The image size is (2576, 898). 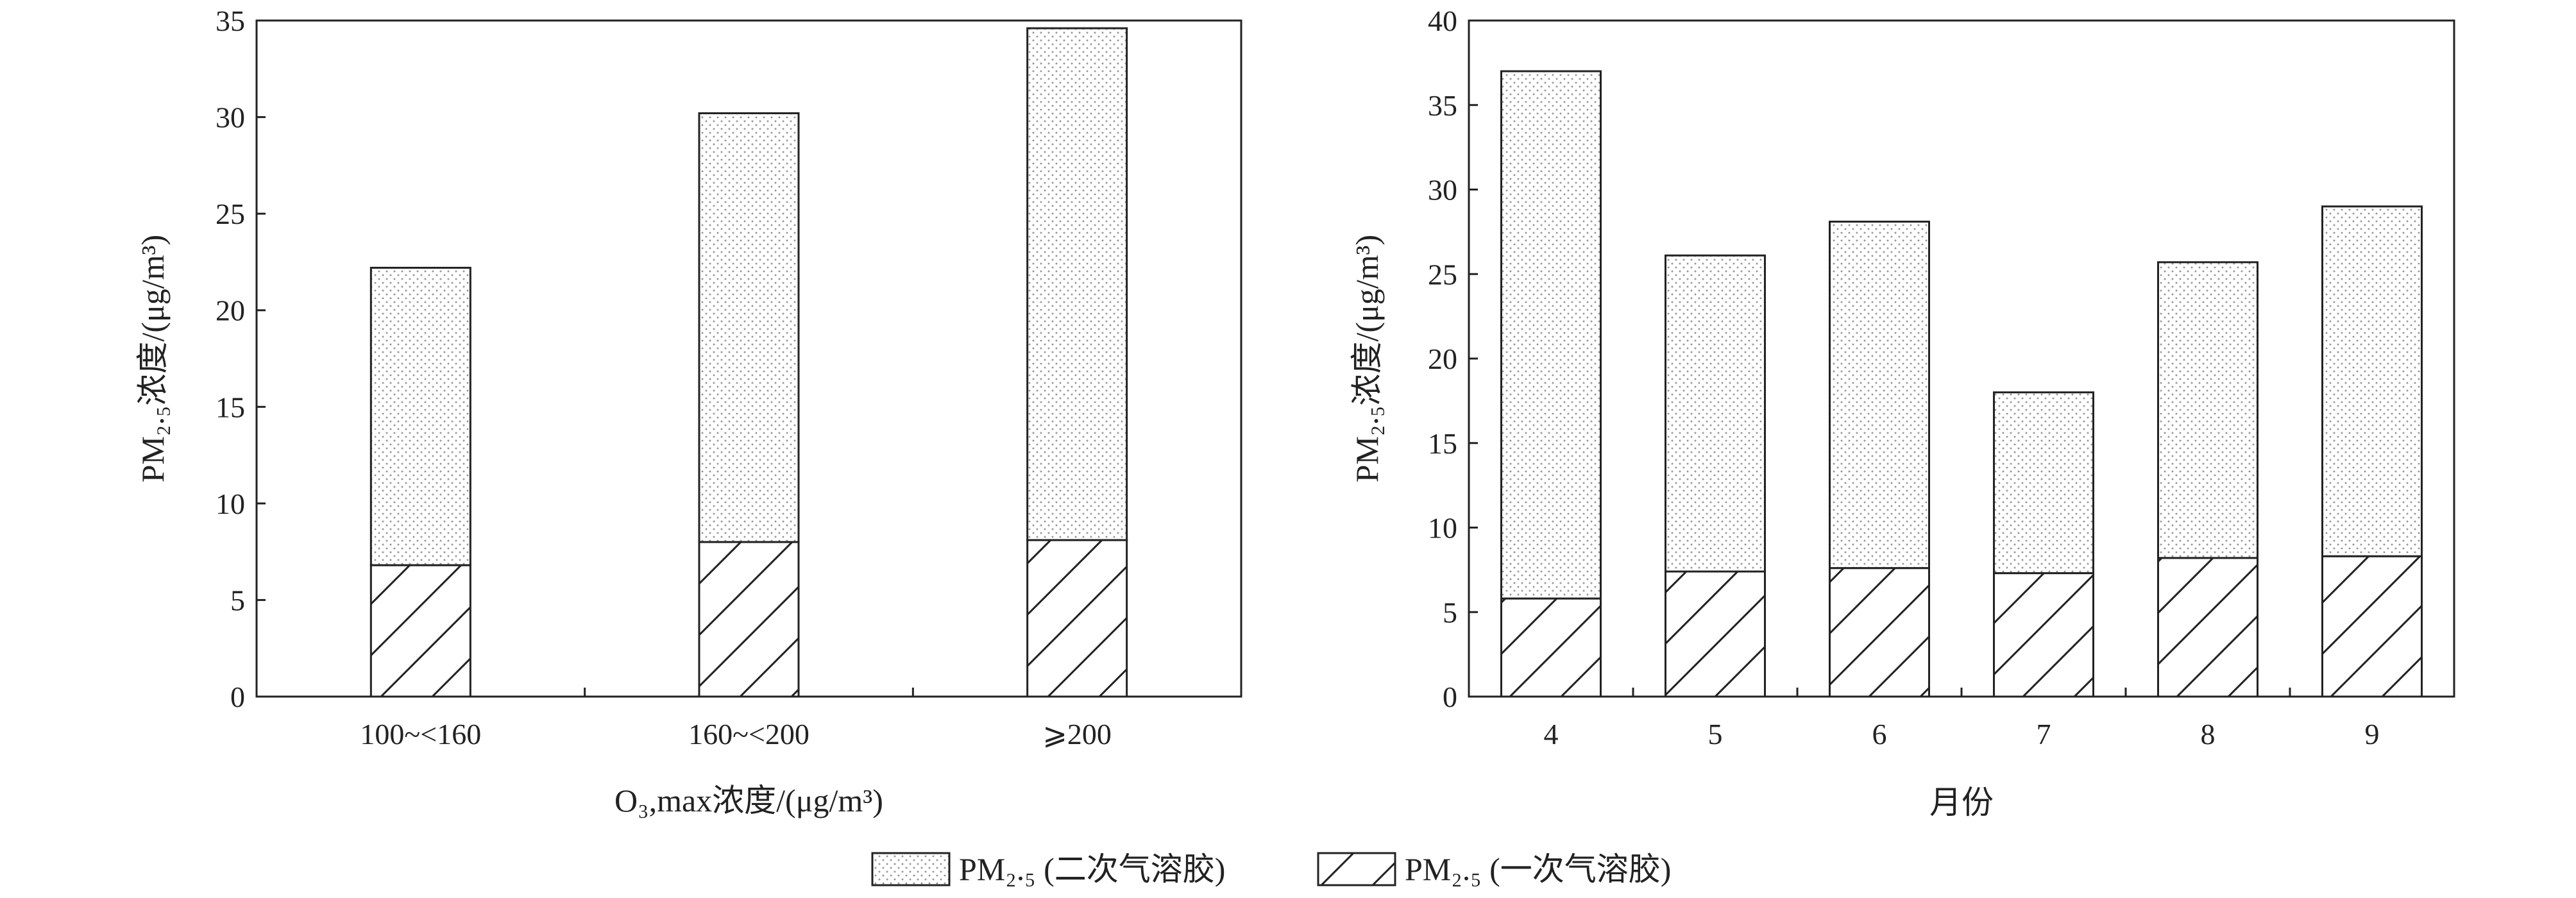 What do you see at coordinates (1092, 869) in the screenshot?
I see `legend-label-secondary: PM₂.₅ (二次气溶胶)` at bounding box center [1092, 869].